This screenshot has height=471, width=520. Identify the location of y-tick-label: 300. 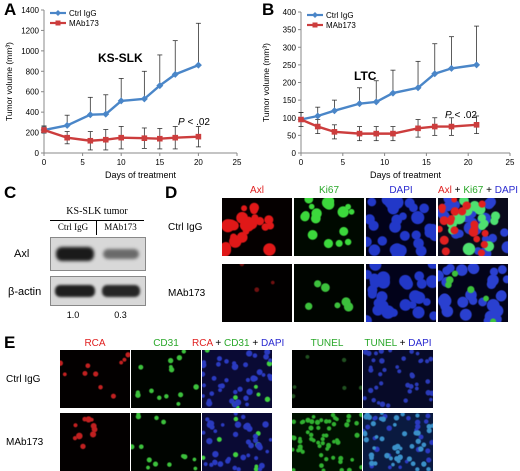
(290, 47).